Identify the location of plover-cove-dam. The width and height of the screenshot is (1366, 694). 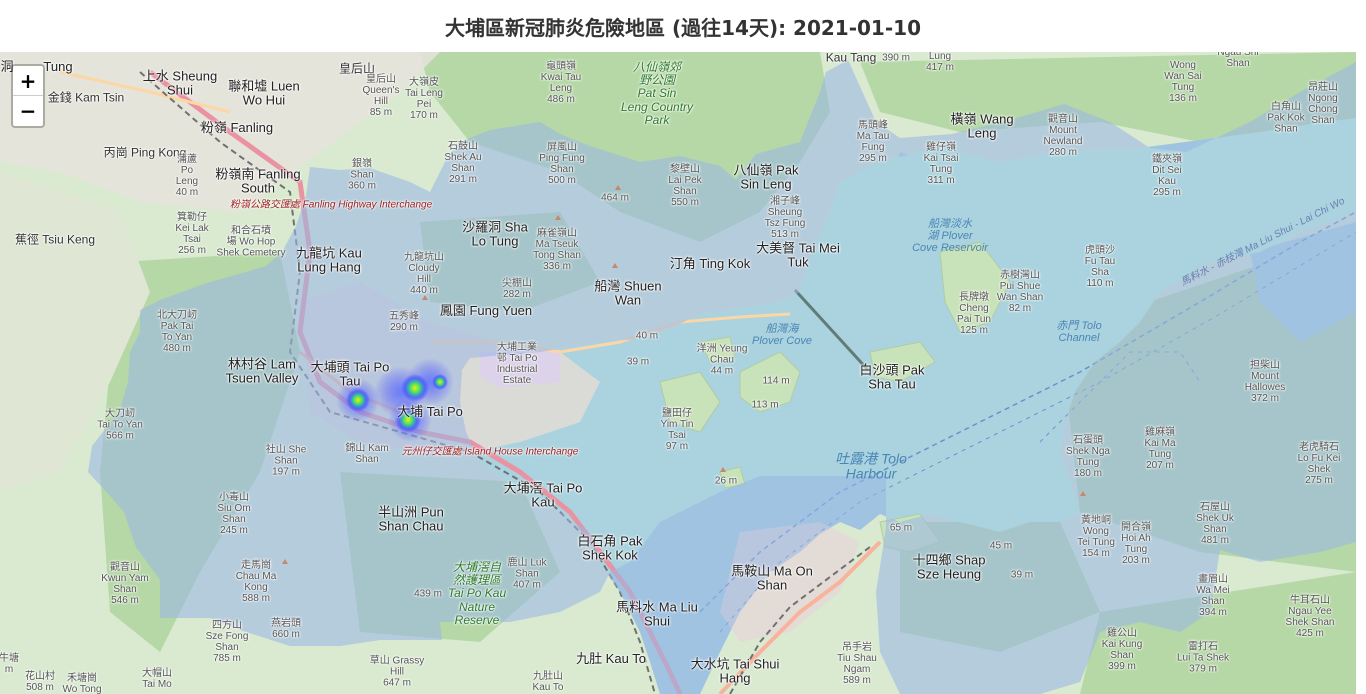
(831, 330).